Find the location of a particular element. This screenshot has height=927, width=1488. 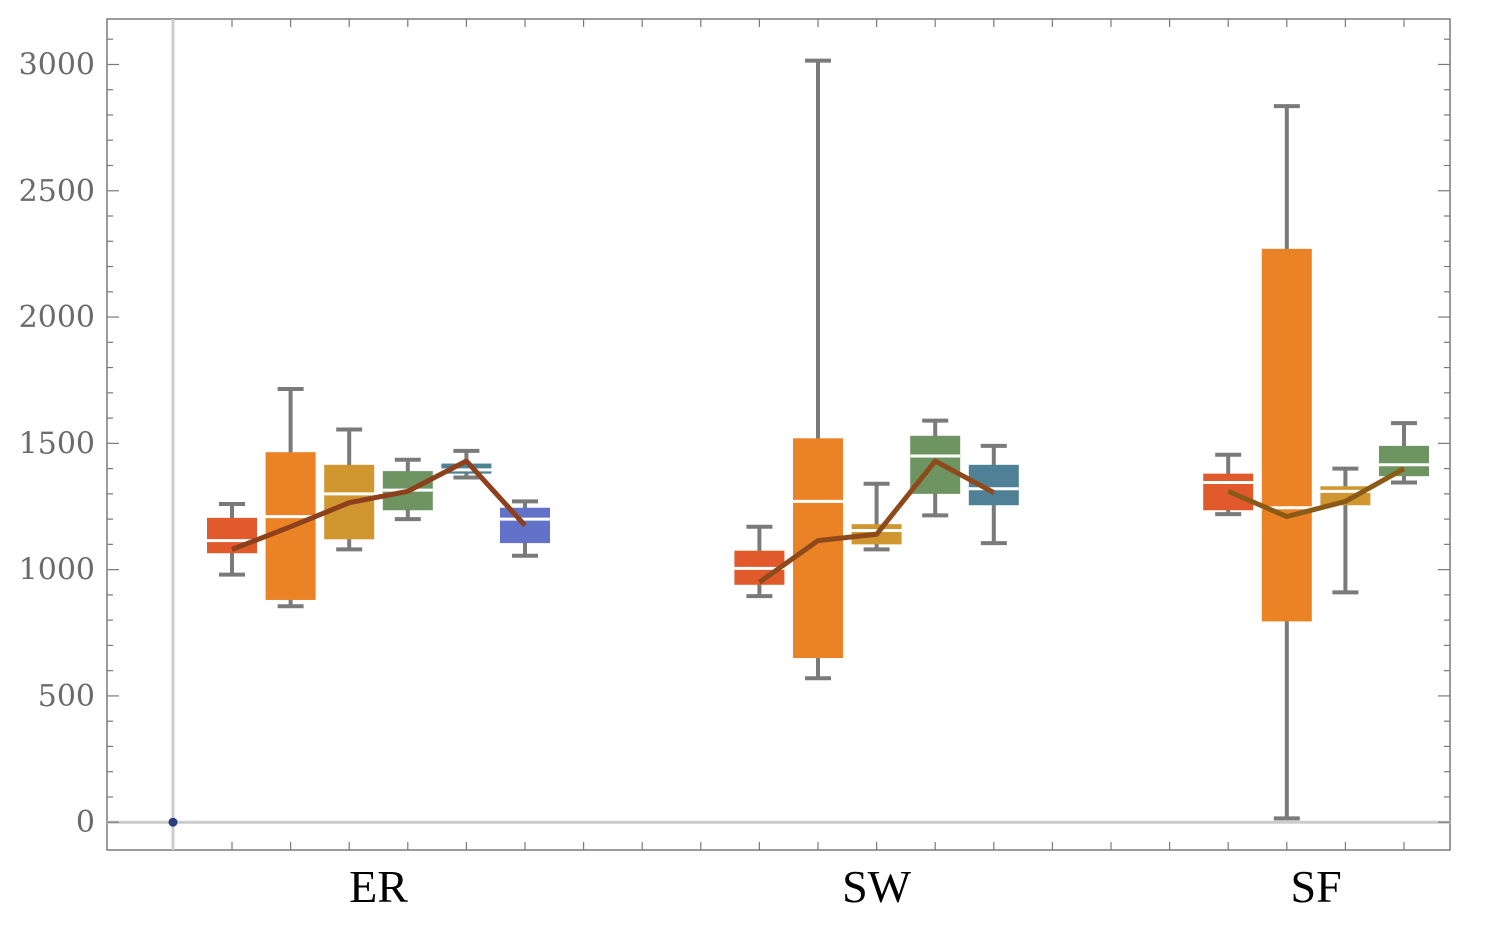

trend-line-sw is located at coordinates (876, 521).